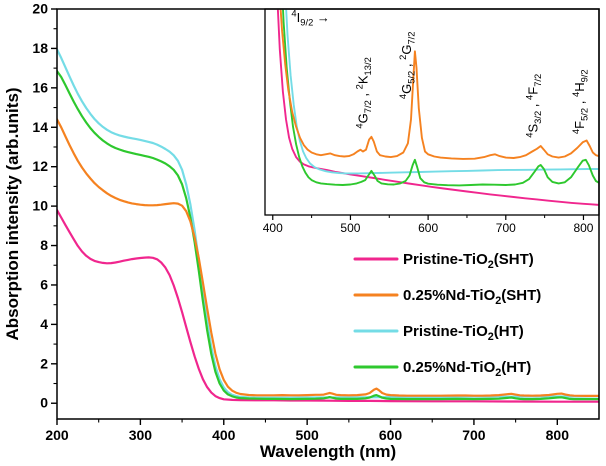  Describe the element at coordinates (472, 297) in the screenshot. I see `legend-label: 0.25%Nd-TiO2(SHT)` at that location.